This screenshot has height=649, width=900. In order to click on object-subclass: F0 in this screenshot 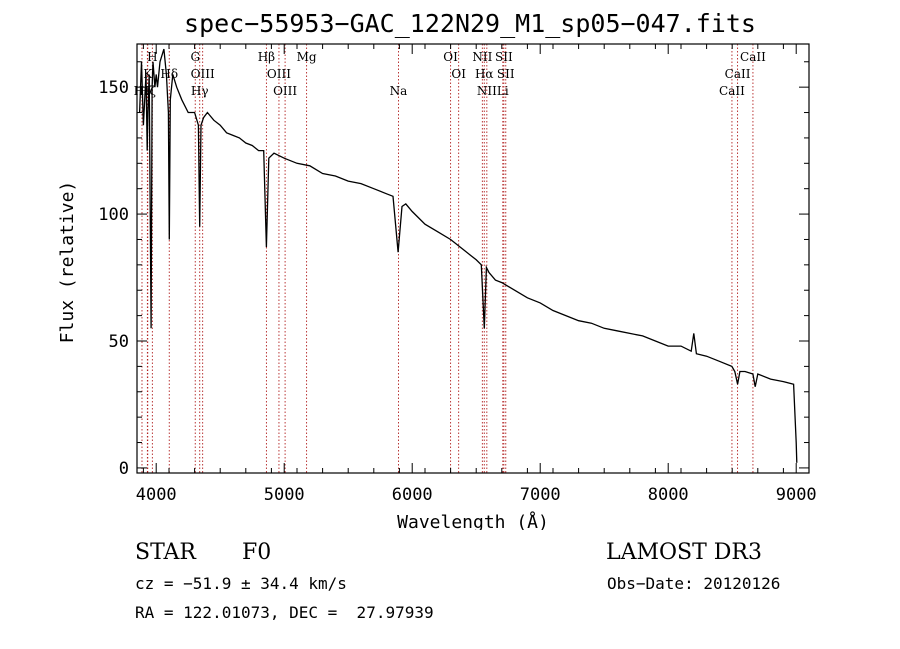, I will do `click(257, 552)`.